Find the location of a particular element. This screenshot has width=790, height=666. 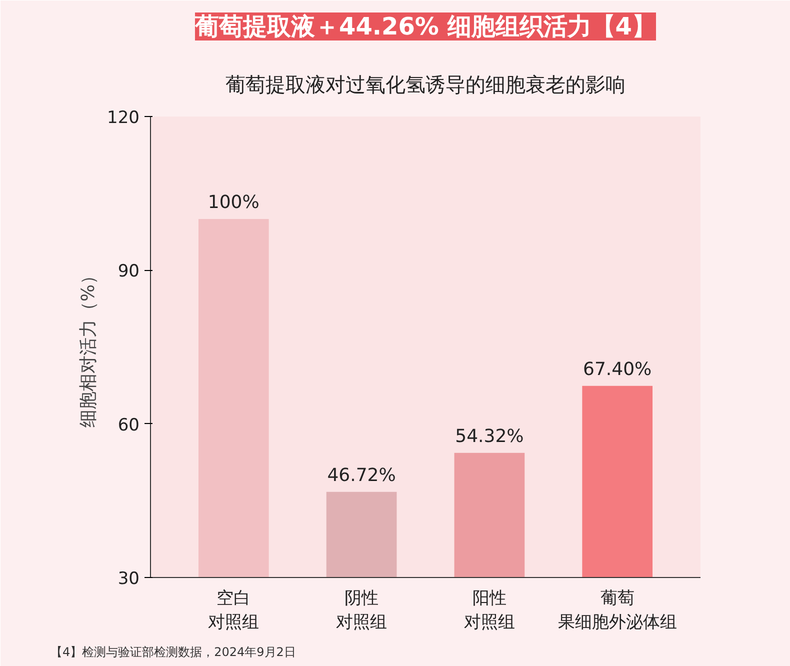

data-label: 46.72% is located at coordinates (361, 475).